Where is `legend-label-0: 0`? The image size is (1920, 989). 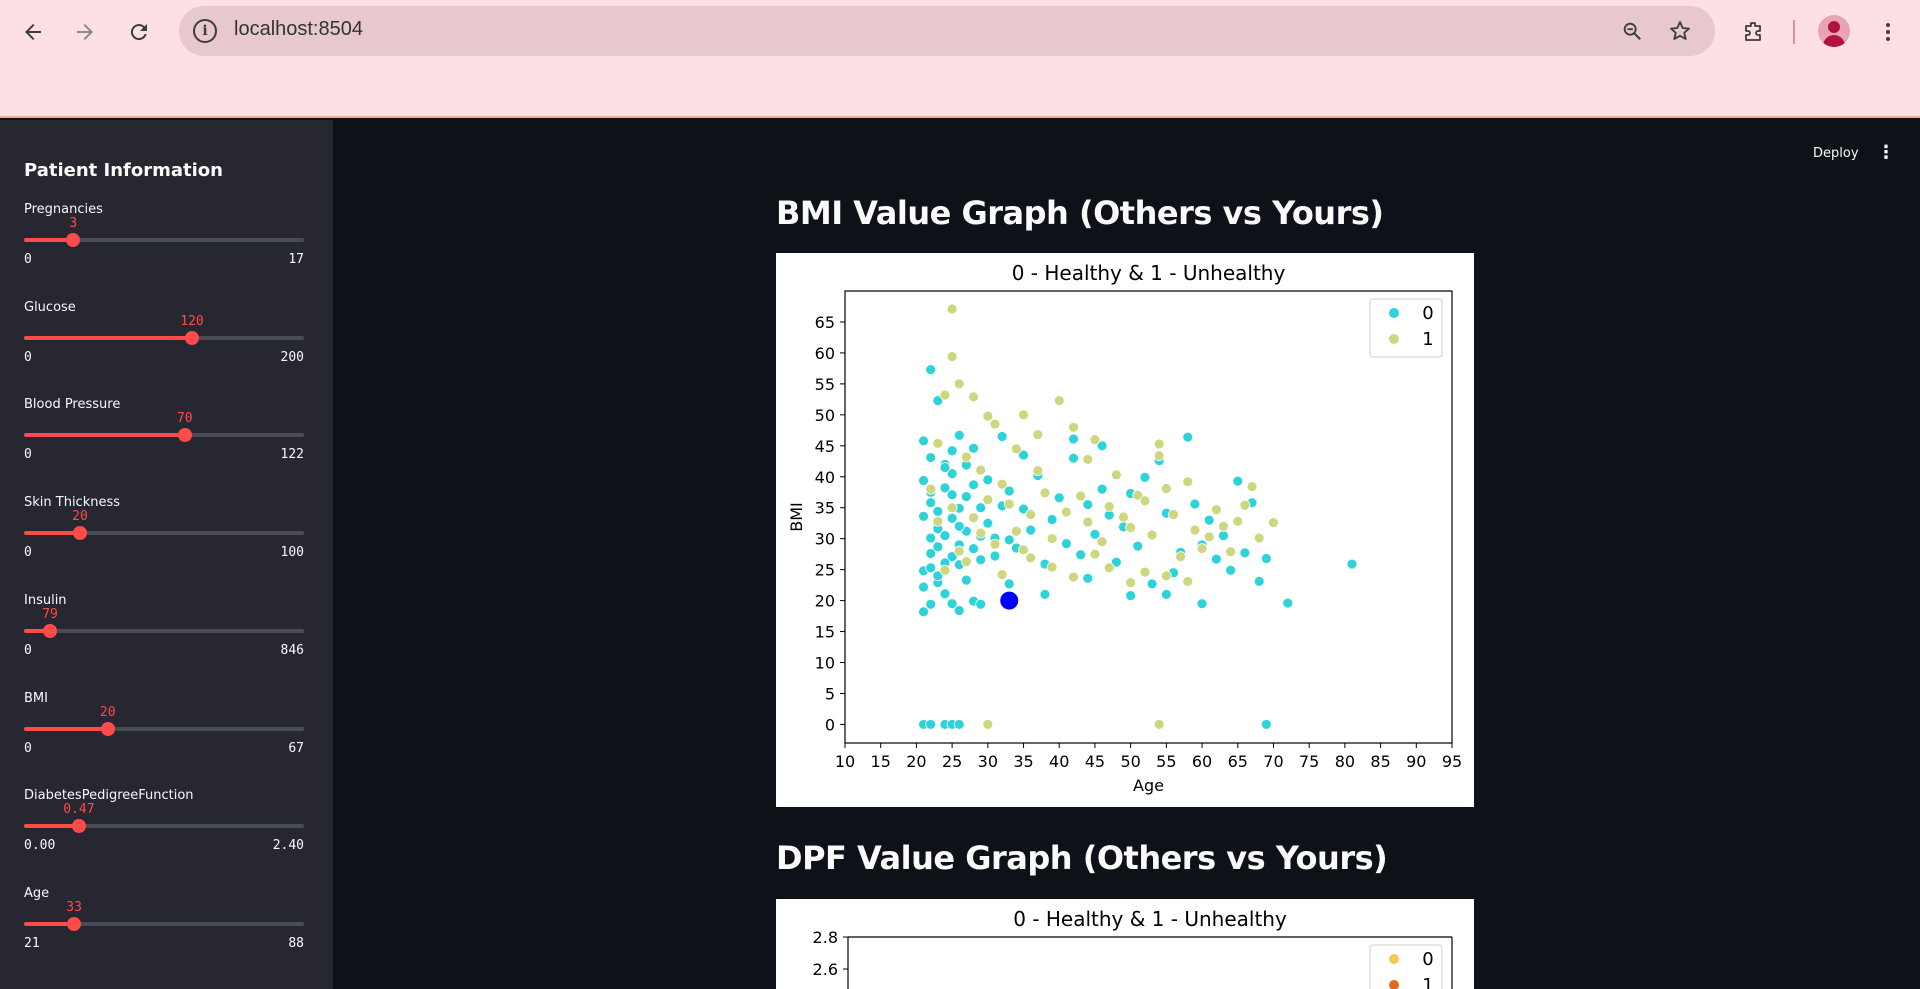
legend-label-0: 0 is located at coordinates (1427, 959).